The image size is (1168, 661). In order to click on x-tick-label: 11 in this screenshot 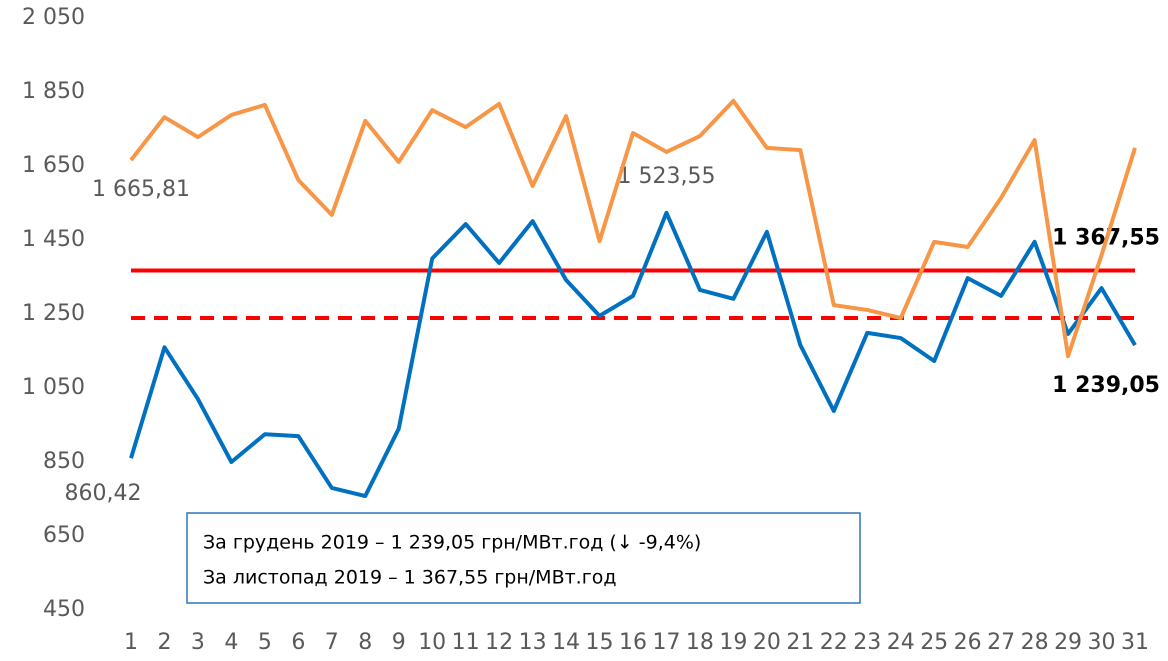, I will do `click(466, 642)`.